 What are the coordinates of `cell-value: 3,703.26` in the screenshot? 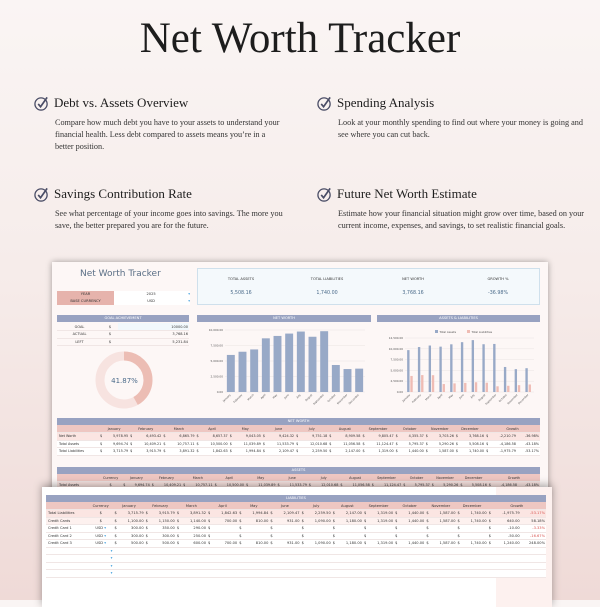 It's located at (442, 436).